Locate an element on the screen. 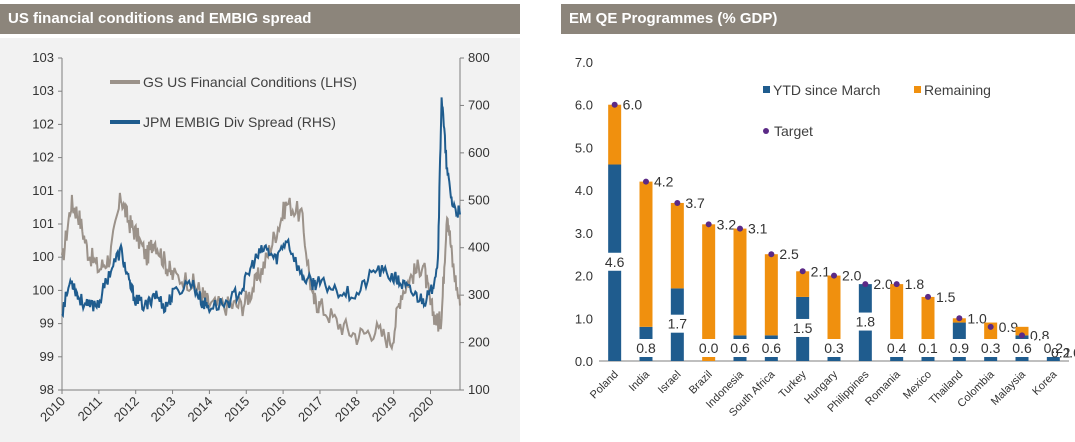  bar-y-tick-label: 1.0 is located at coordinates (584, 318).